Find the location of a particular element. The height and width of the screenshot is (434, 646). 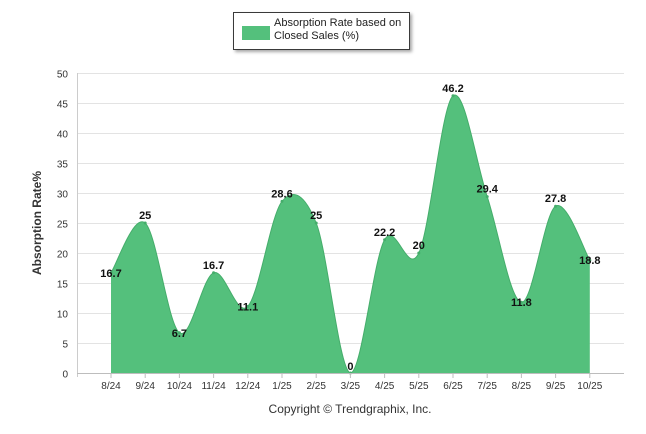

y-tick-label: 30 is located at coordinates (63, 195).